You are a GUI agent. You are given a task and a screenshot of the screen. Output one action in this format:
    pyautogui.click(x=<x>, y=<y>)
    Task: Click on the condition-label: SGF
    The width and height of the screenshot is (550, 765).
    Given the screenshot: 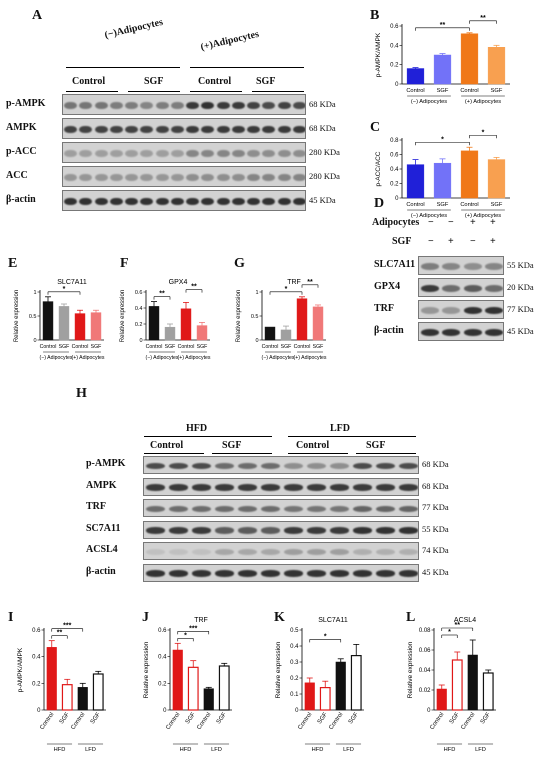 What is the action you would take?
    pyautogui.click(x=376, y=445)
    